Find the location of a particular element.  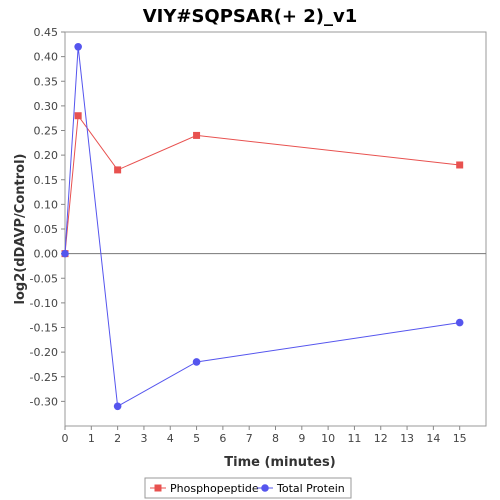

y-tick-label: 0.10 is located at coordinates (46, 204).